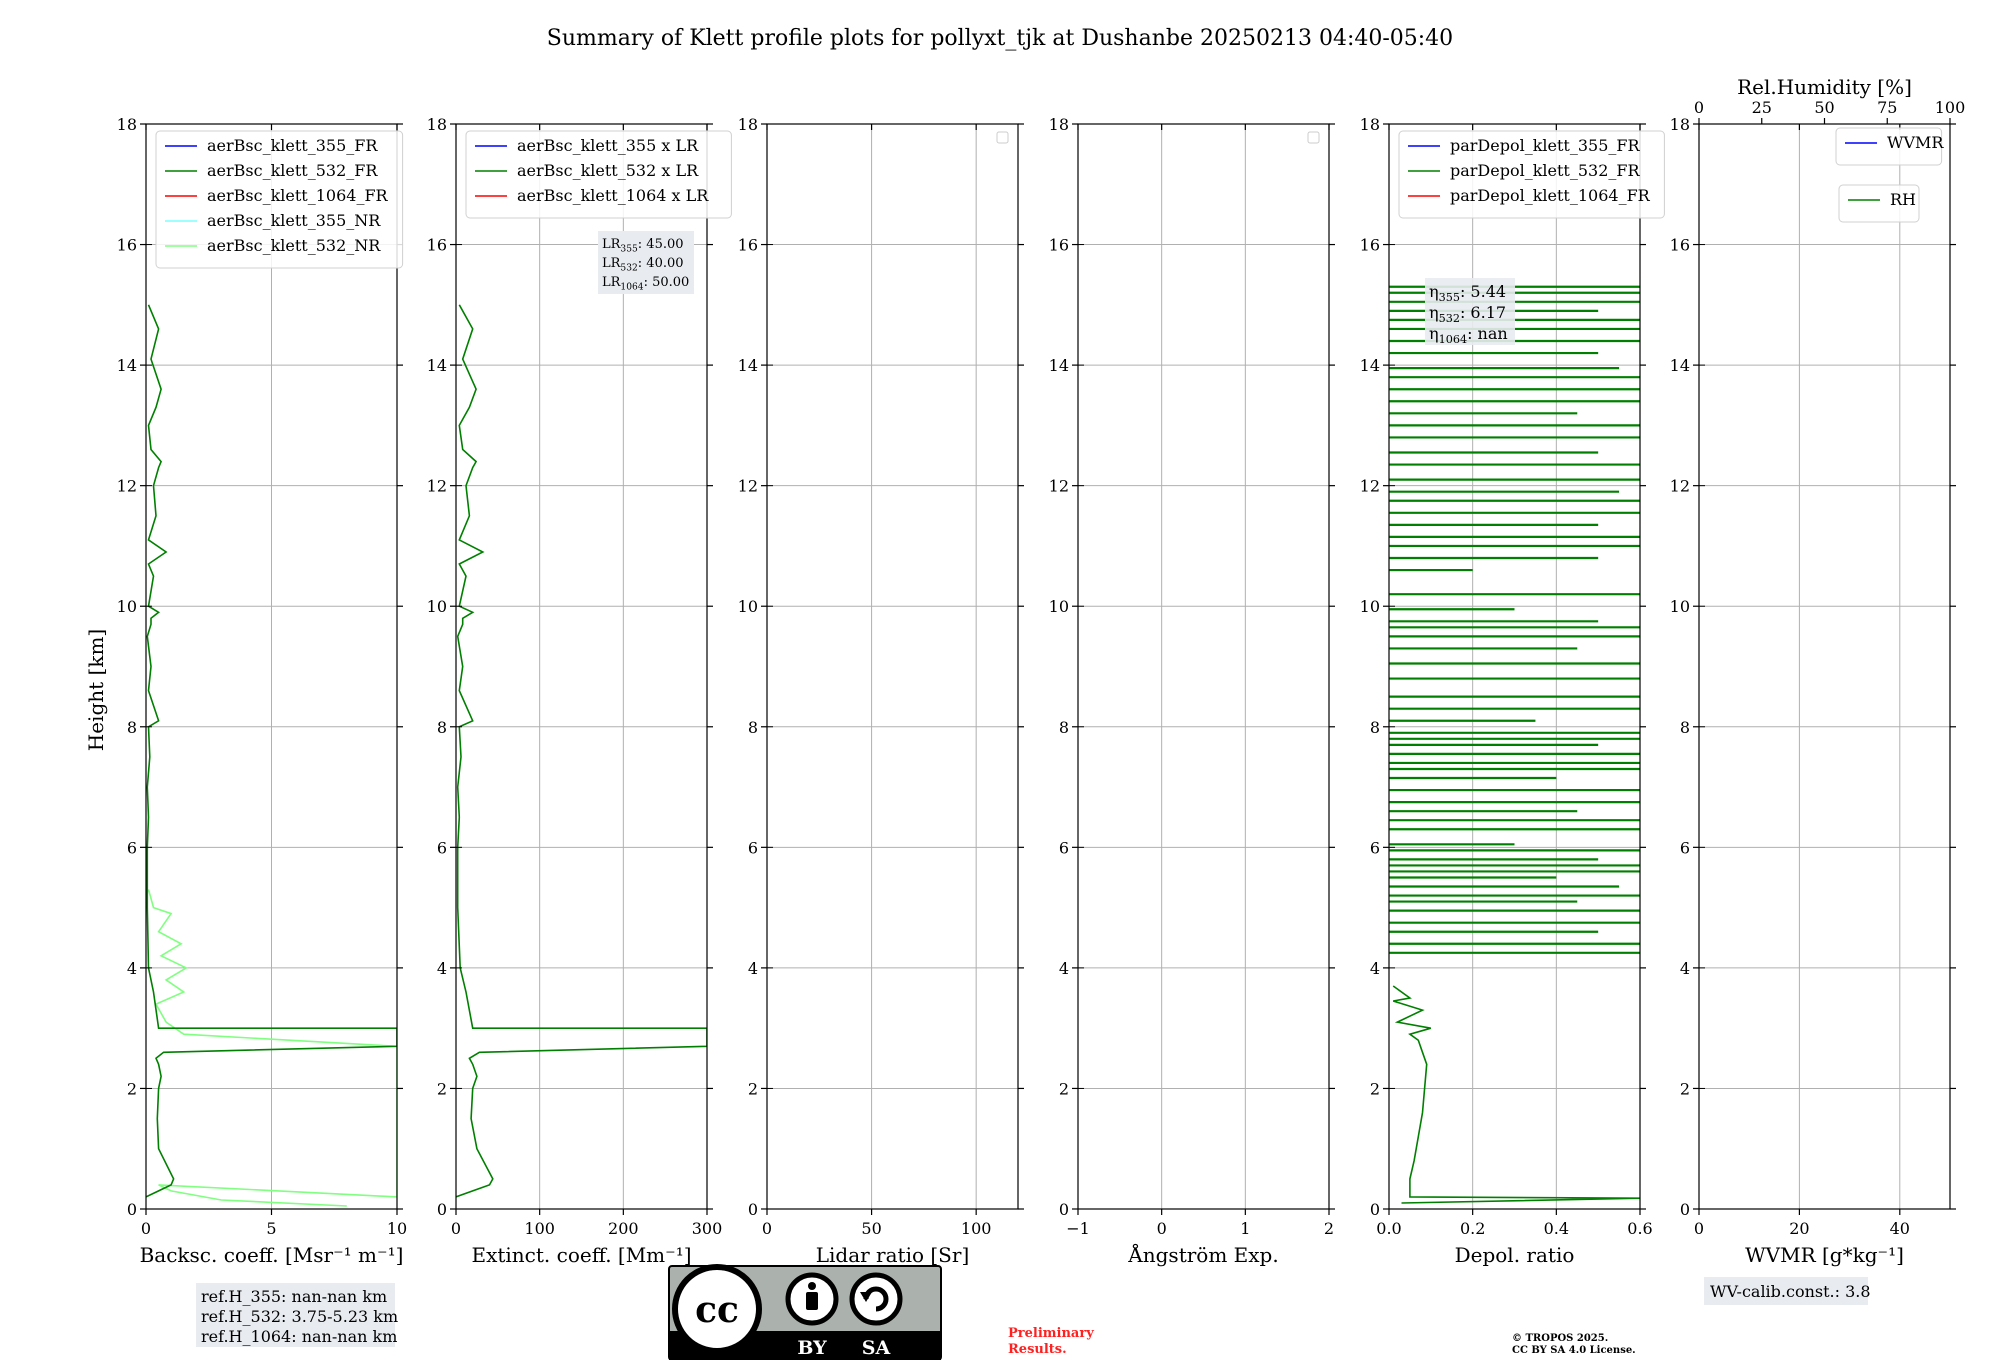  I want to click on legend-ext-label-2: aerBsc_klett_1064 x LR, so click(613, 195).